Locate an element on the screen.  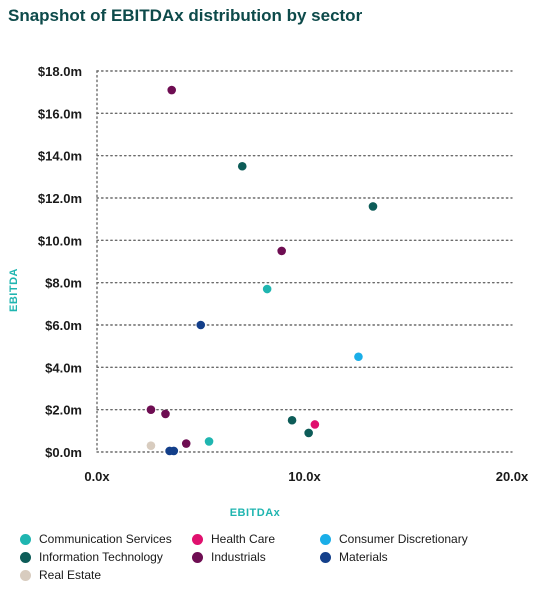
legend-item: Information Technology is located at coordinates (91, 557).